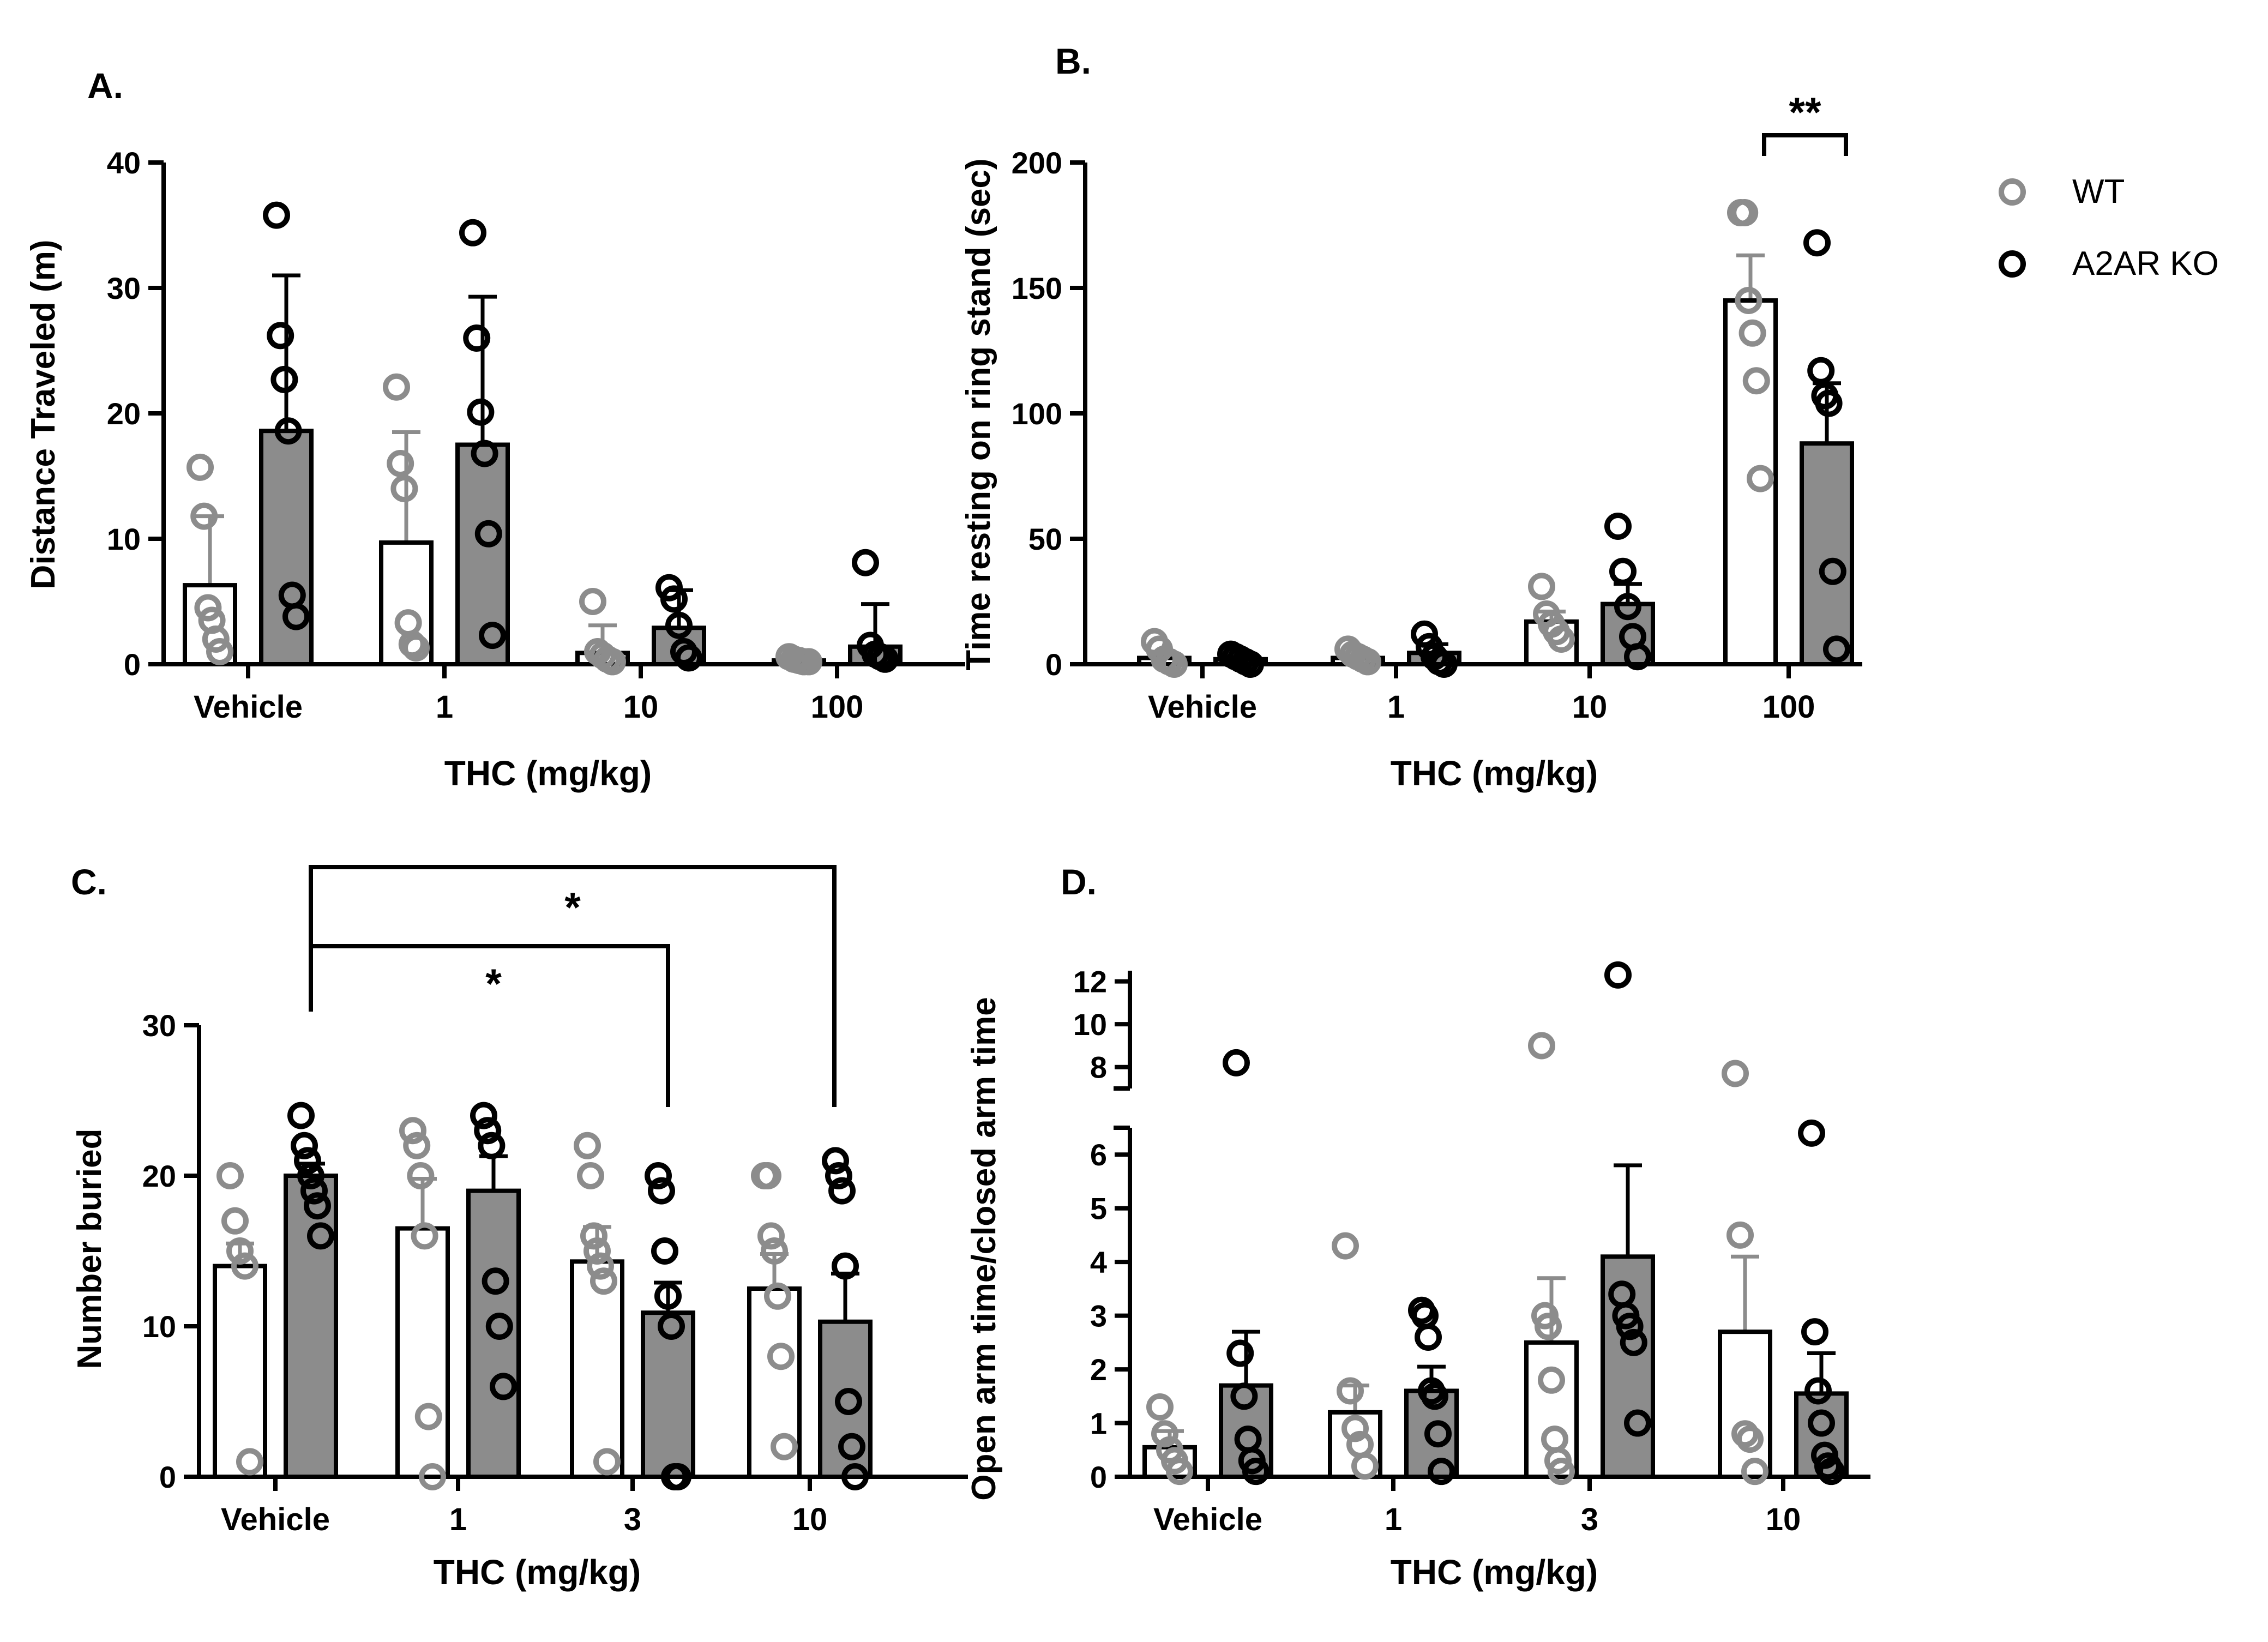 The image size is (2268, 1642). Describe the element at coordinates (1090, 1024) in the screenshot. I see `y-tick-label: 10` at that location.